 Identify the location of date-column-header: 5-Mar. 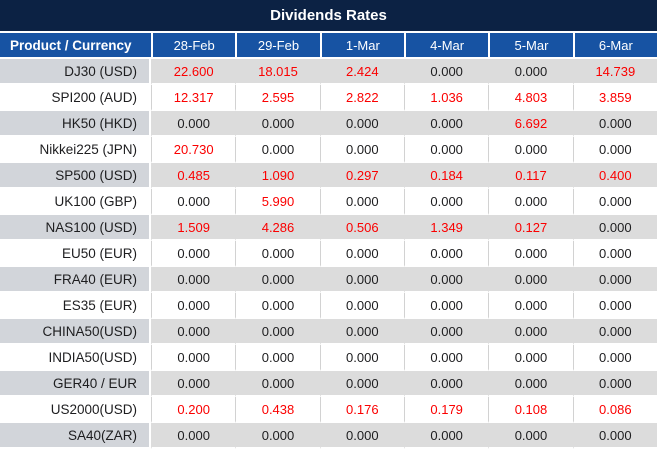
(530, 46).